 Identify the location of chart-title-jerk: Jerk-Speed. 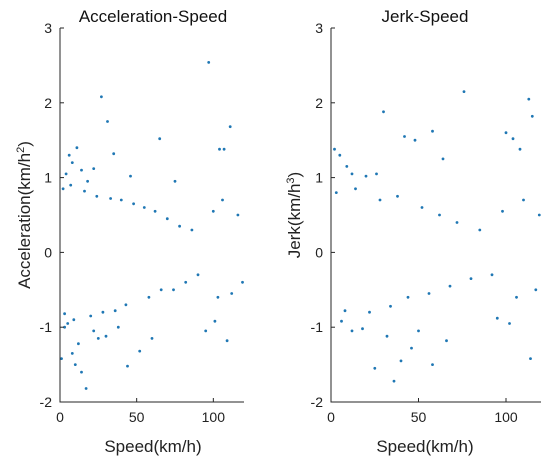
(425, 16).